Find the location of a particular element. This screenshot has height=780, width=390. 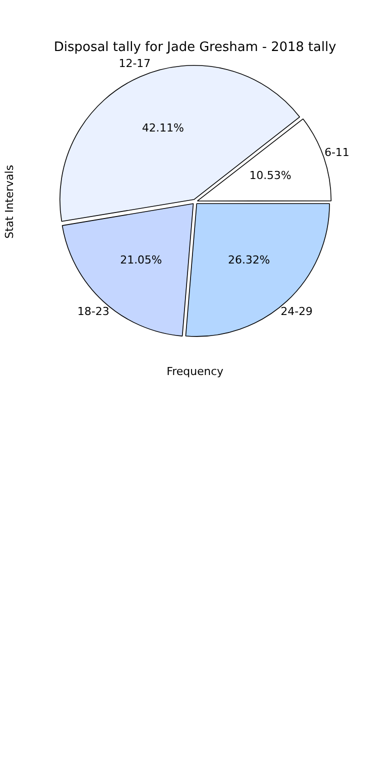

data-label: 10.53% is located at coordinates (270, 175).